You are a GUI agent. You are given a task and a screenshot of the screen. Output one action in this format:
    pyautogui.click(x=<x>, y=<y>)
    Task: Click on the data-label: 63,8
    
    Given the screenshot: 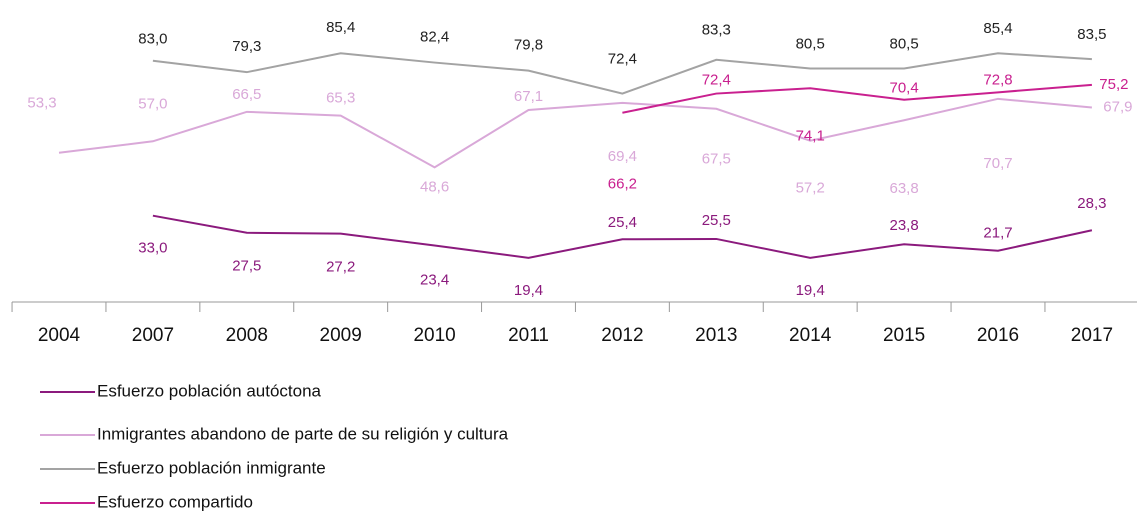 What is the action you would take?
    pyautogui.click(x=903, y=188)
    